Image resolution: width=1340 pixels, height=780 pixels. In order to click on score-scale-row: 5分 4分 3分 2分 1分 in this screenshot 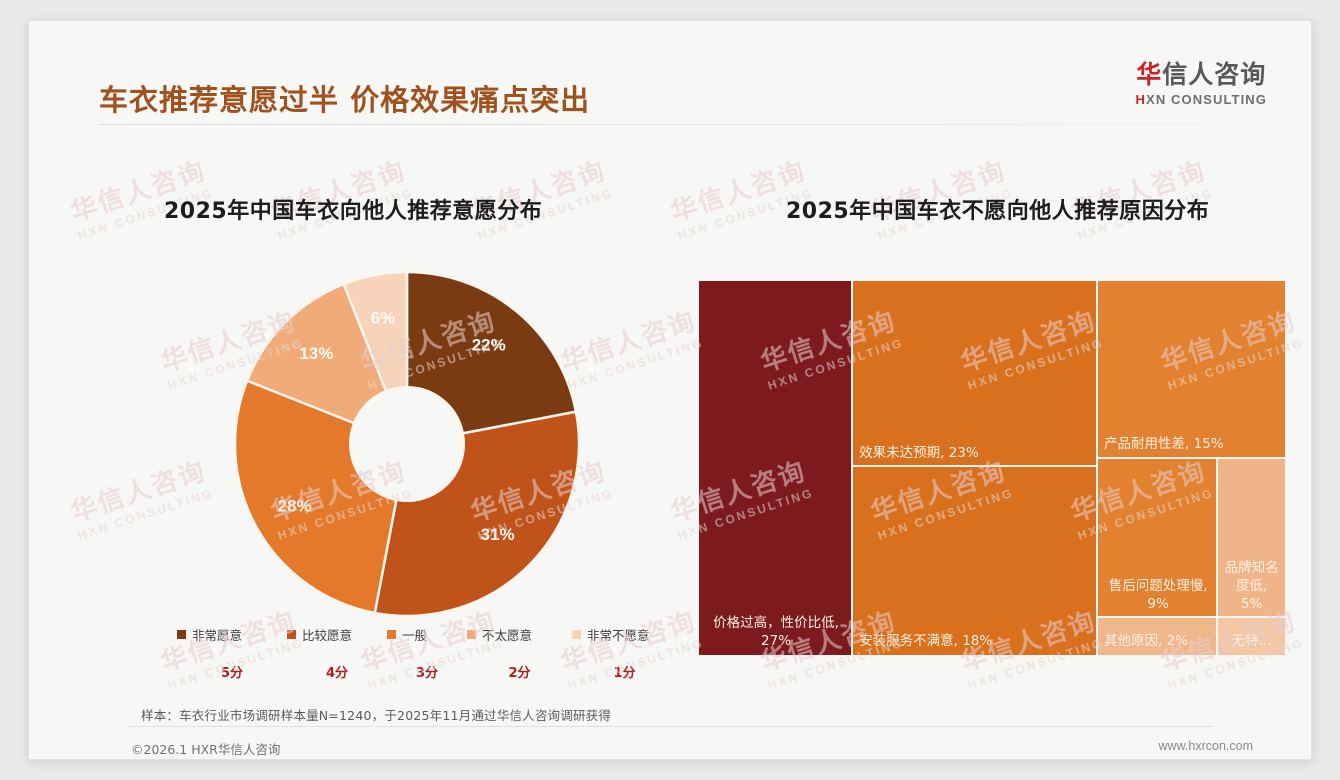, I will do `click(427, 672)`.